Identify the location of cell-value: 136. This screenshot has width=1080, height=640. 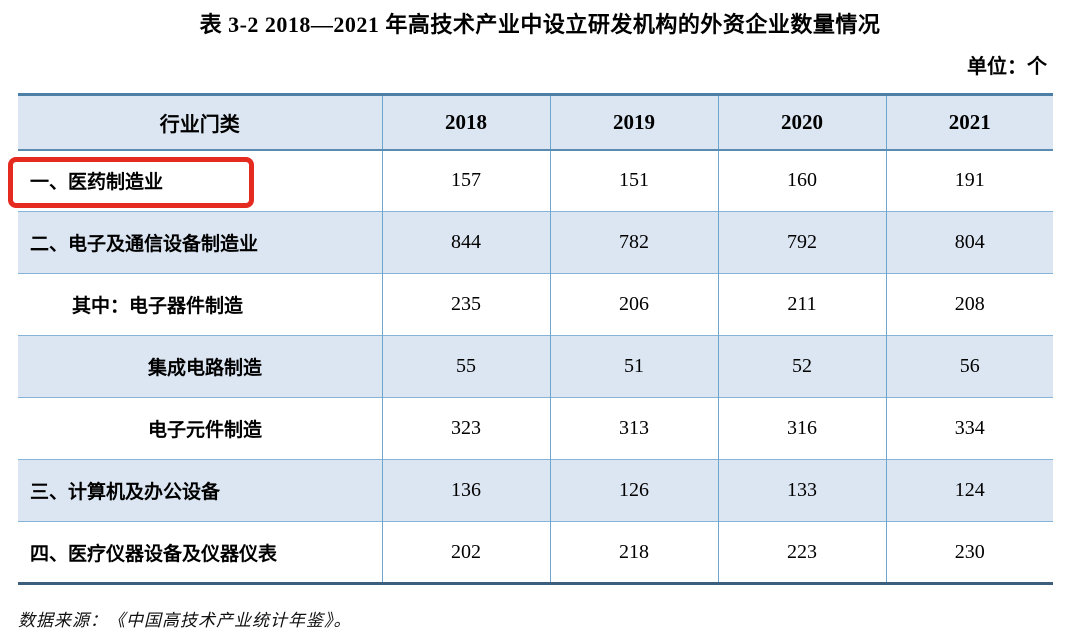
(465, 490).